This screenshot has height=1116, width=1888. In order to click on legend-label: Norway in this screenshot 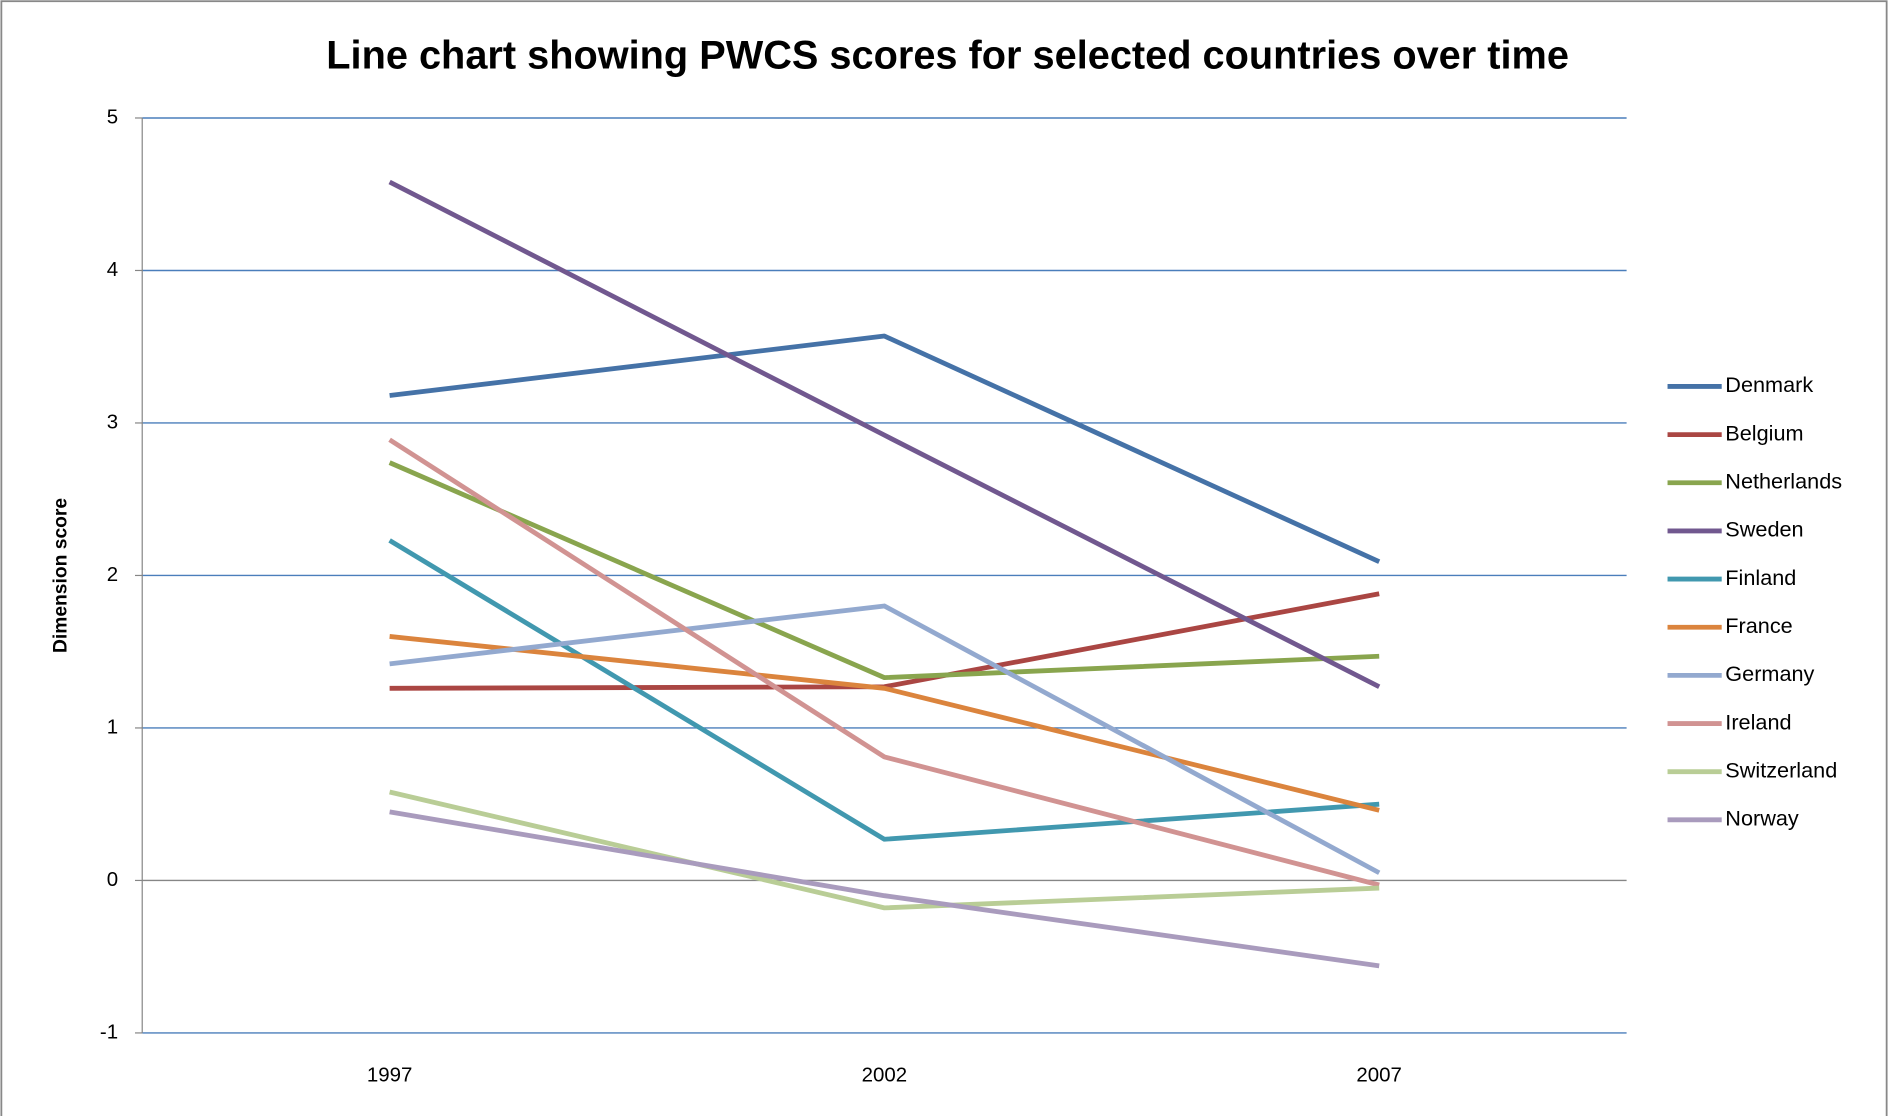, I will do `click(1762, 818)`.